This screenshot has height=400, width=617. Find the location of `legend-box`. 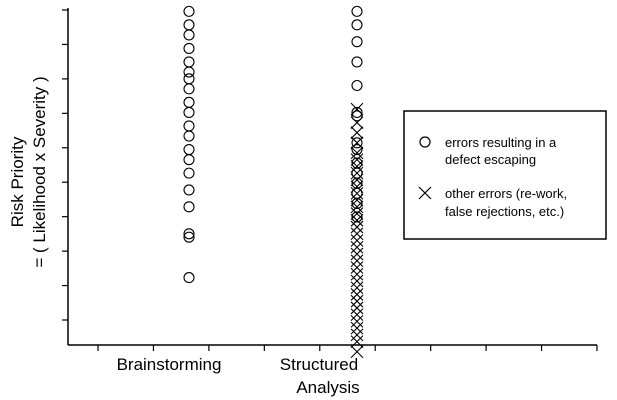

legend-box is located at coordinates (505, 175).